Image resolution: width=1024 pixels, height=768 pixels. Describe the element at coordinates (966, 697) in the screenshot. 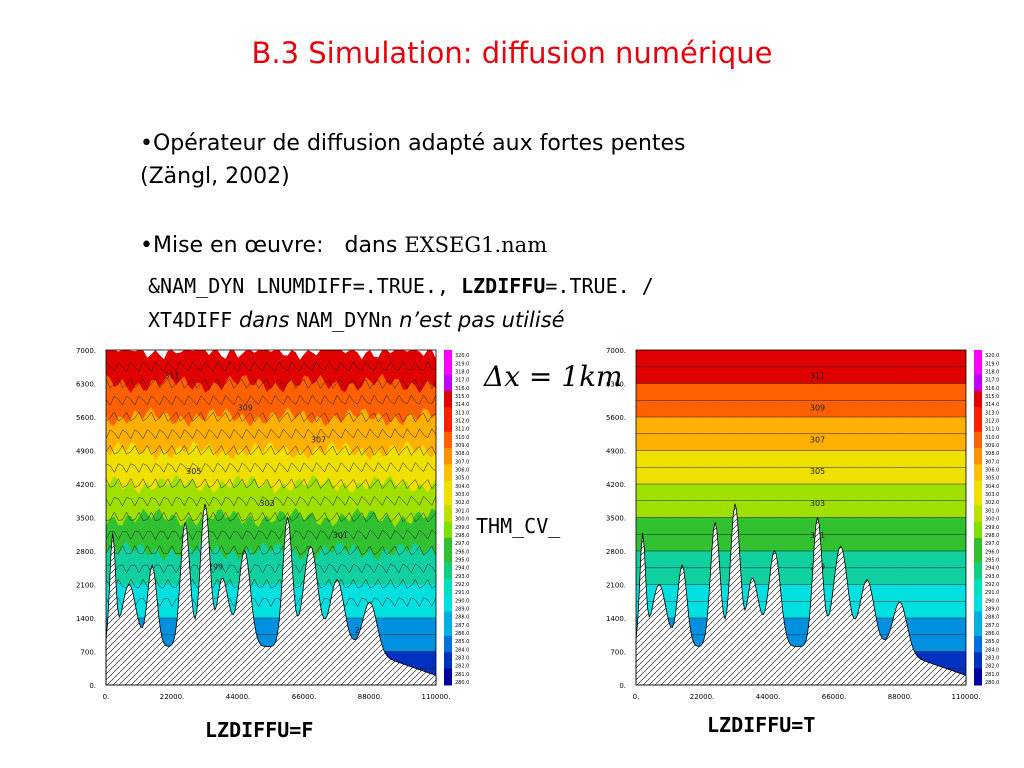

I see `x-tick-label: 110000.` at that location.